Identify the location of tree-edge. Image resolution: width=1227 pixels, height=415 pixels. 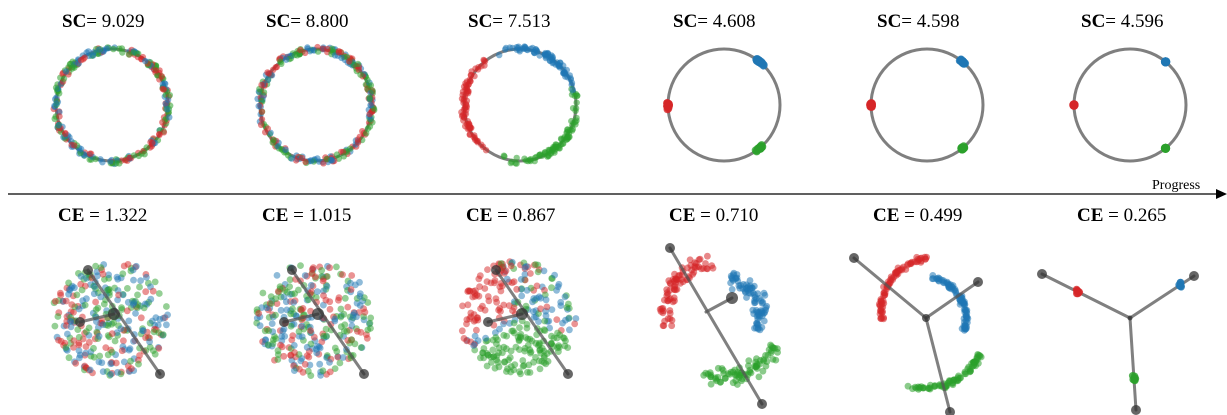
(938, 365).